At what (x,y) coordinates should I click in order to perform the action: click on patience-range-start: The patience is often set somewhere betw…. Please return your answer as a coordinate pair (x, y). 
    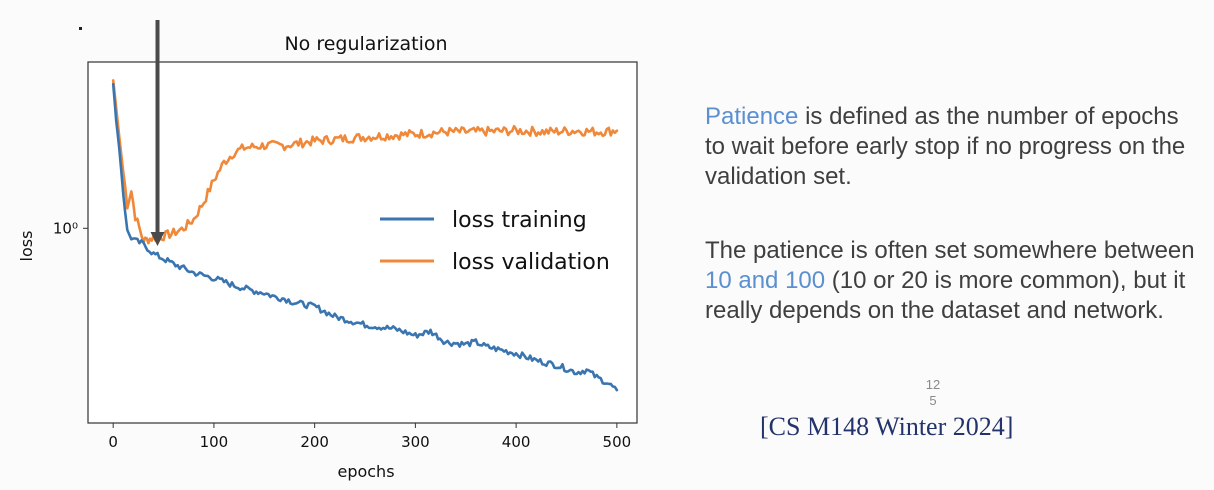
    Looking at the image, I should click on (950, 250).